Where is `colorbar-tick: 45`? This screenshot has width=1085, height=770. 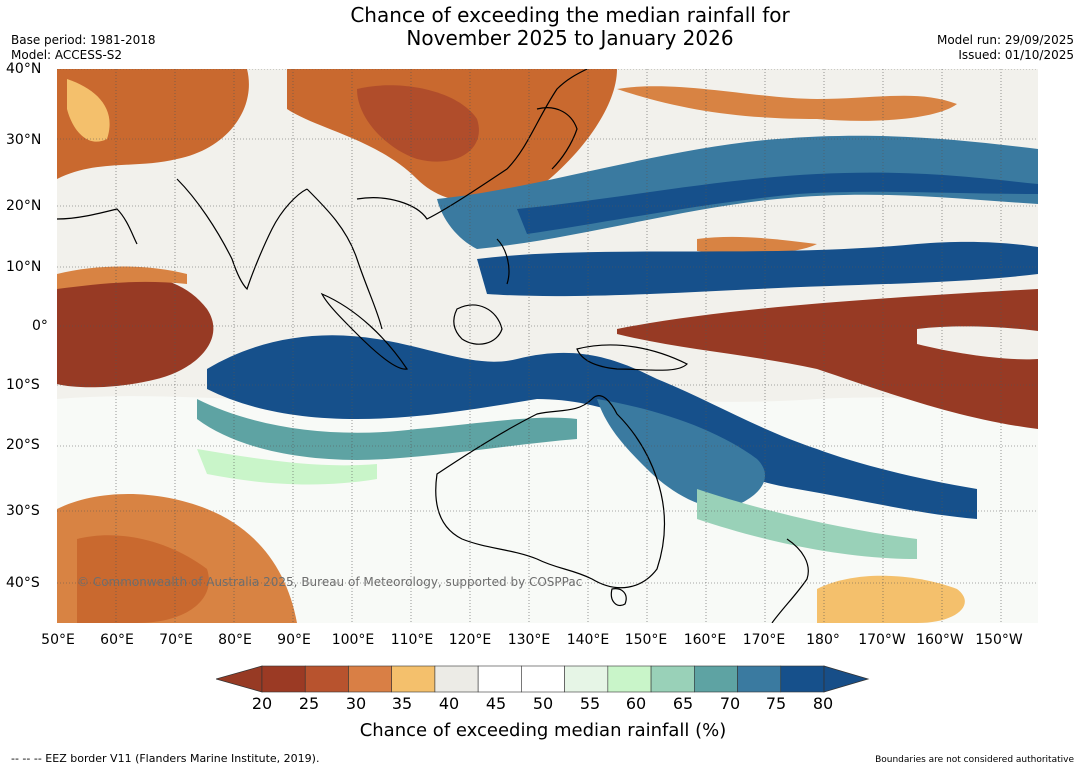 colorbar-tick: 45 is located at coordinates (496, 703).